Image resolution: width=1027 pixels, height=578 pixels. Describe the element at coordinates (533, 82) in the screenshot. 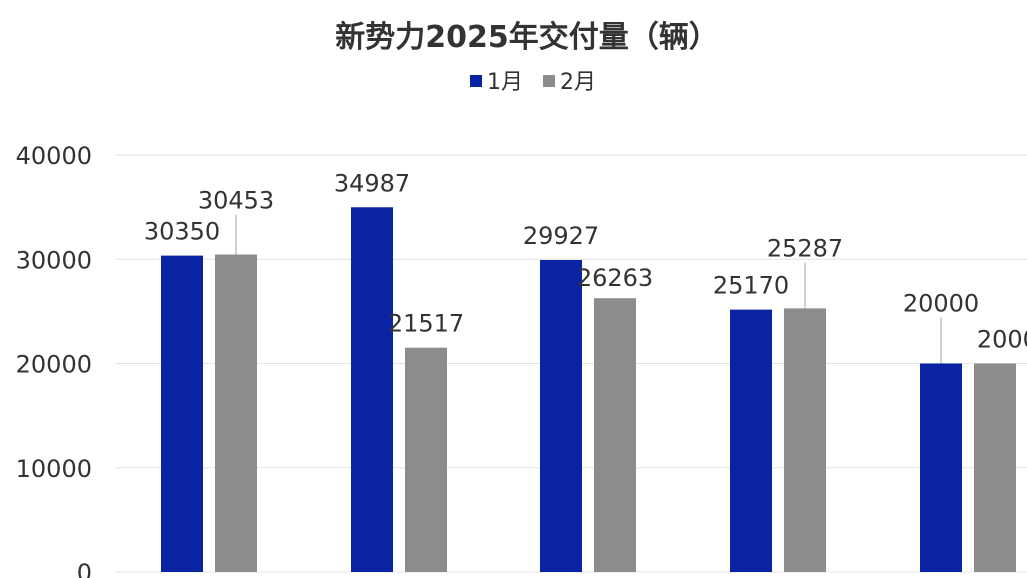

I see `legend: 1月 2月` at that location.